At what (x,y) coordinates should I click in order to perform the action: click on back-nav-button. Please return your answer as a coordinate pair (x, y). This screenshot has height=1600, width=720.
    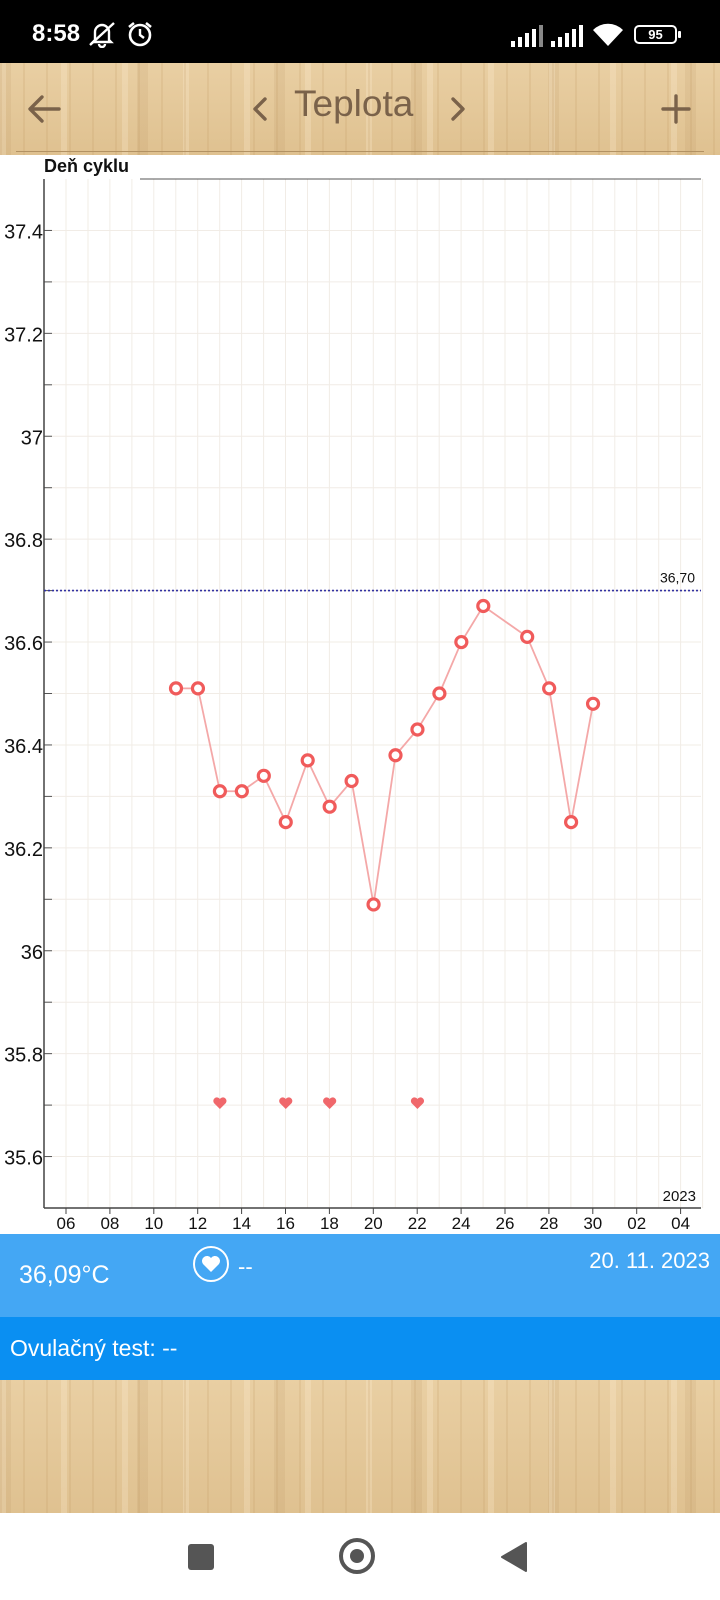
    Looking at the image, I should click on (514, 1557).